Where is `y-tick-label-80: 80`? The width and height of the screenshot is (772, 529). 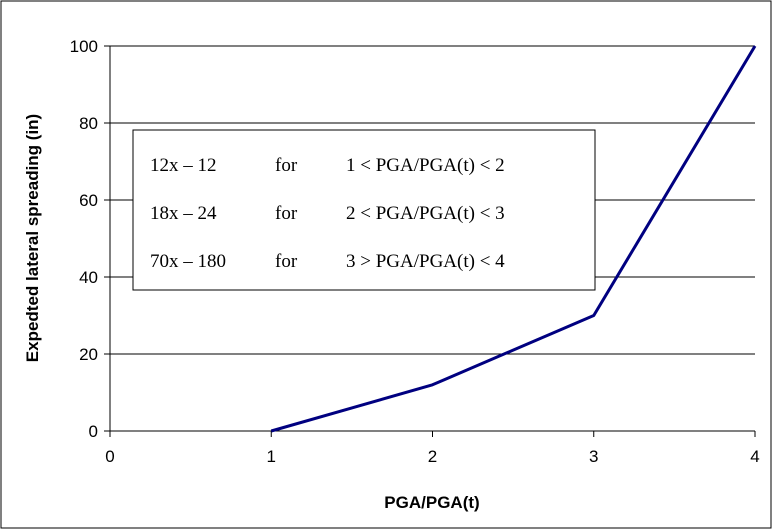 y-tick-label-80: 80 is located at coordinates (88, 123).